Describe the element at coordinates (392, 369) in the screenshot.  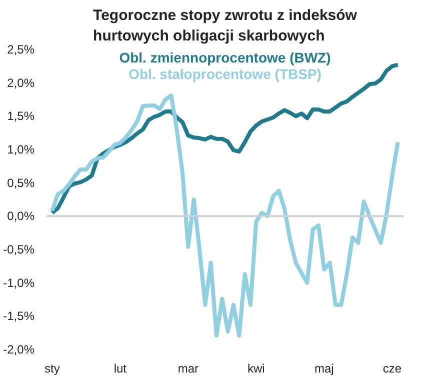
I see `x-tick-label: cze` at that location.